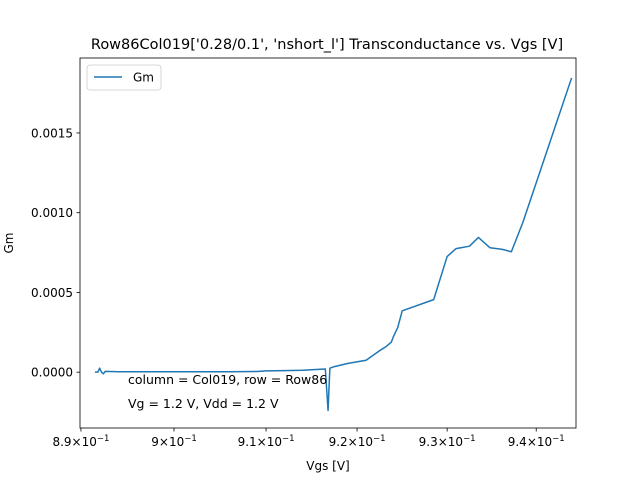 This screenshot has height=480, width=640. What do you see at coordinates (80, 441) in the screenshot?
I see `x-tick-label: 8.9×10−1` at bounding box center [80, 441].